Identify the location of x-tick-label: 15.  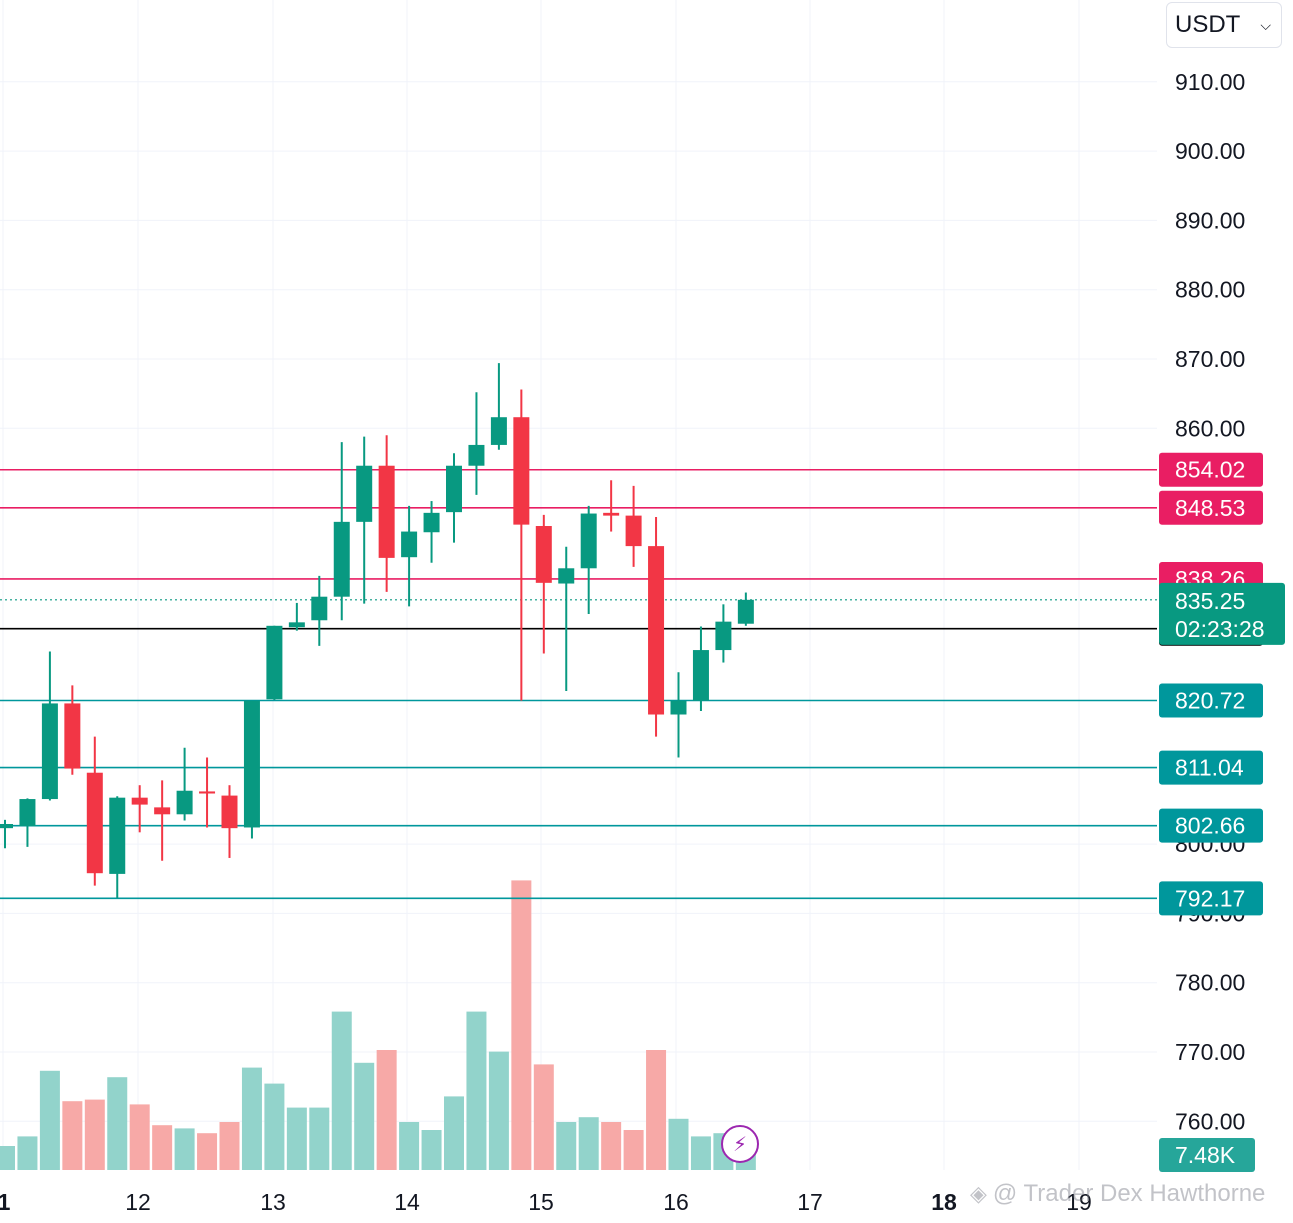
(541, 1202).